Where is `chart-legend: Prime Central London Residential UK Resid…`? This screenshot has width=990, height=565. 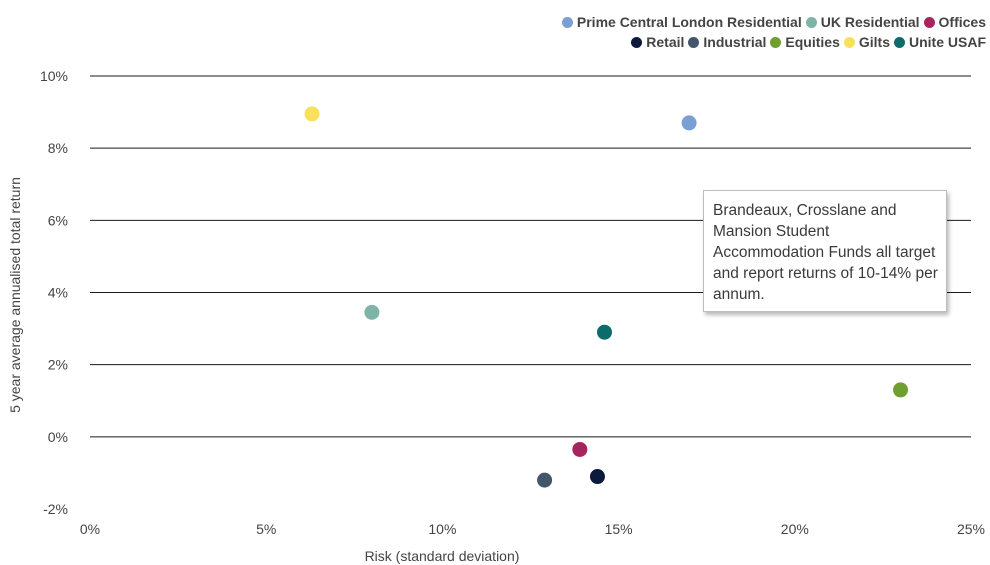
chart-legend: Prime Central London Residential UK Resid… is located at coordinates (706, 32).